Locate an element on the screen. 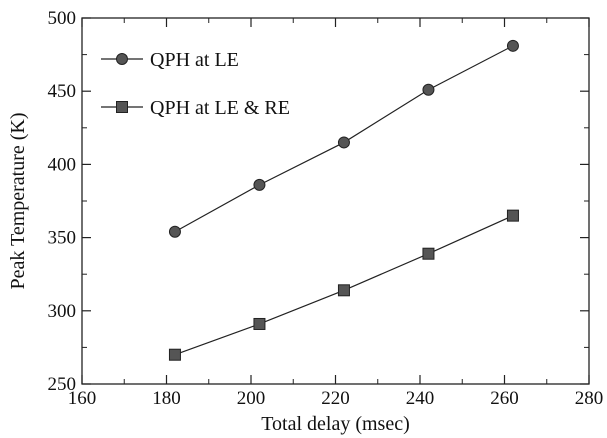 Image resolution: width=607 pixels, height=438 pixels. legend-item: QPH at LE & RE is located at coordinates (195, 108).